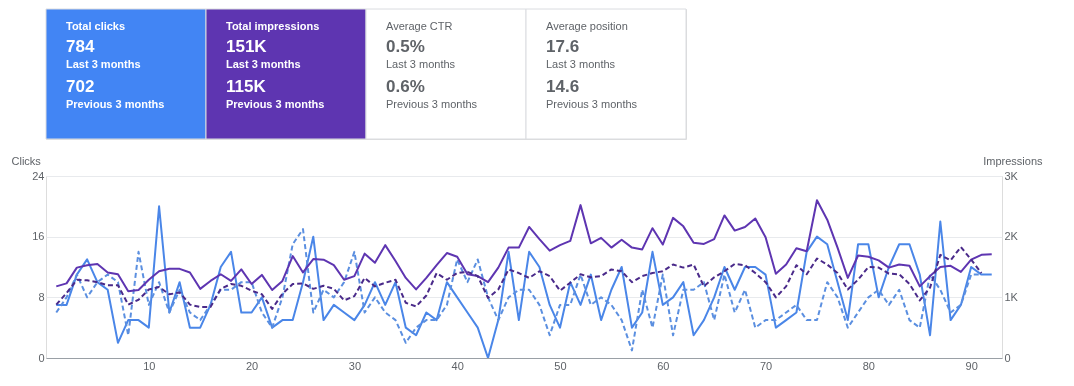 This screenshot has width=1074, height=386. Describe the element at coordinates (419, 26) in the screenshot. I see `text: Average CTR` at that location.